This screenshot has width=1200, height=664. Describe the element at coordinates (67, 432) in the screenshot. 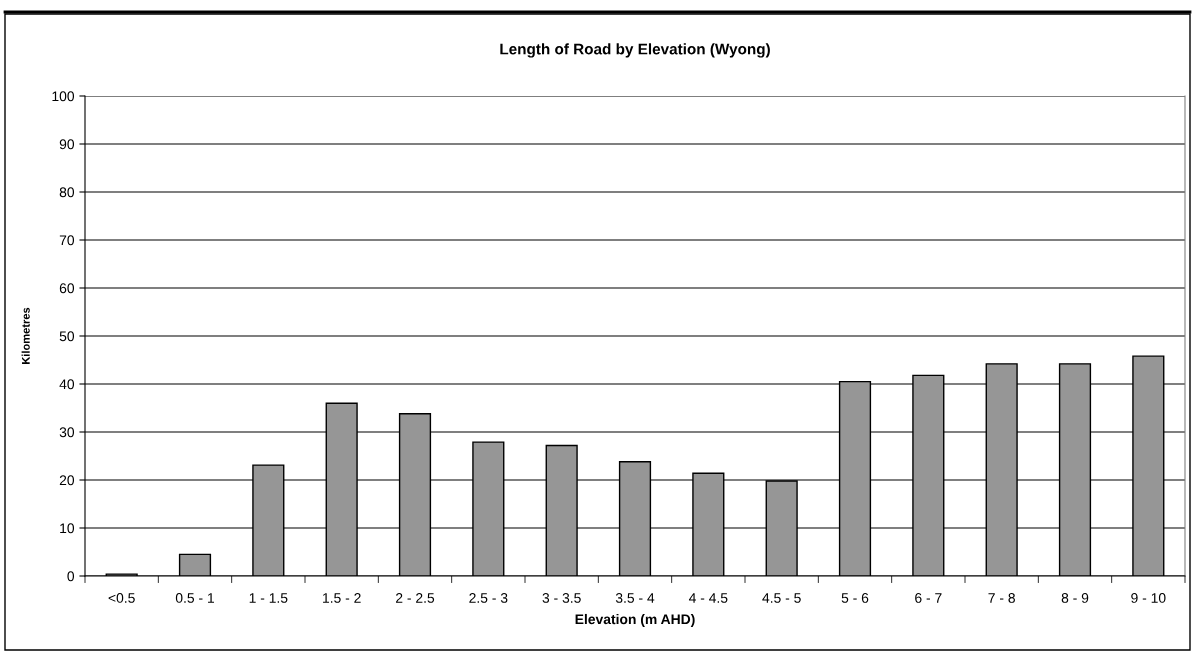

I see `y-tick-label: 30` at that location.